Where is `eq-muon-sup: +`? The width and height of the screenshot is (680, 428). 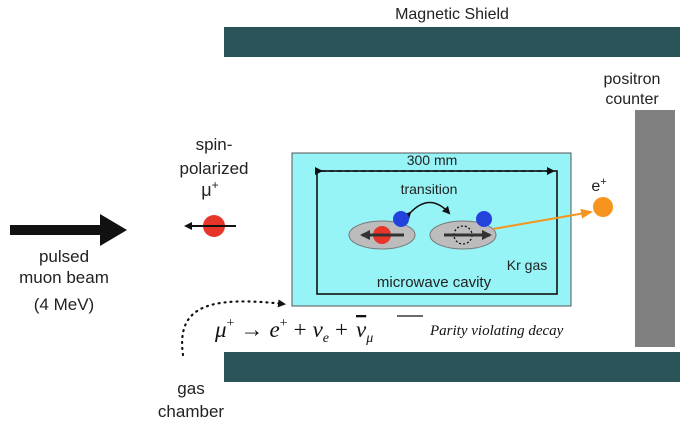
eq-muon-sup: + is located at coordinates (231, 323).